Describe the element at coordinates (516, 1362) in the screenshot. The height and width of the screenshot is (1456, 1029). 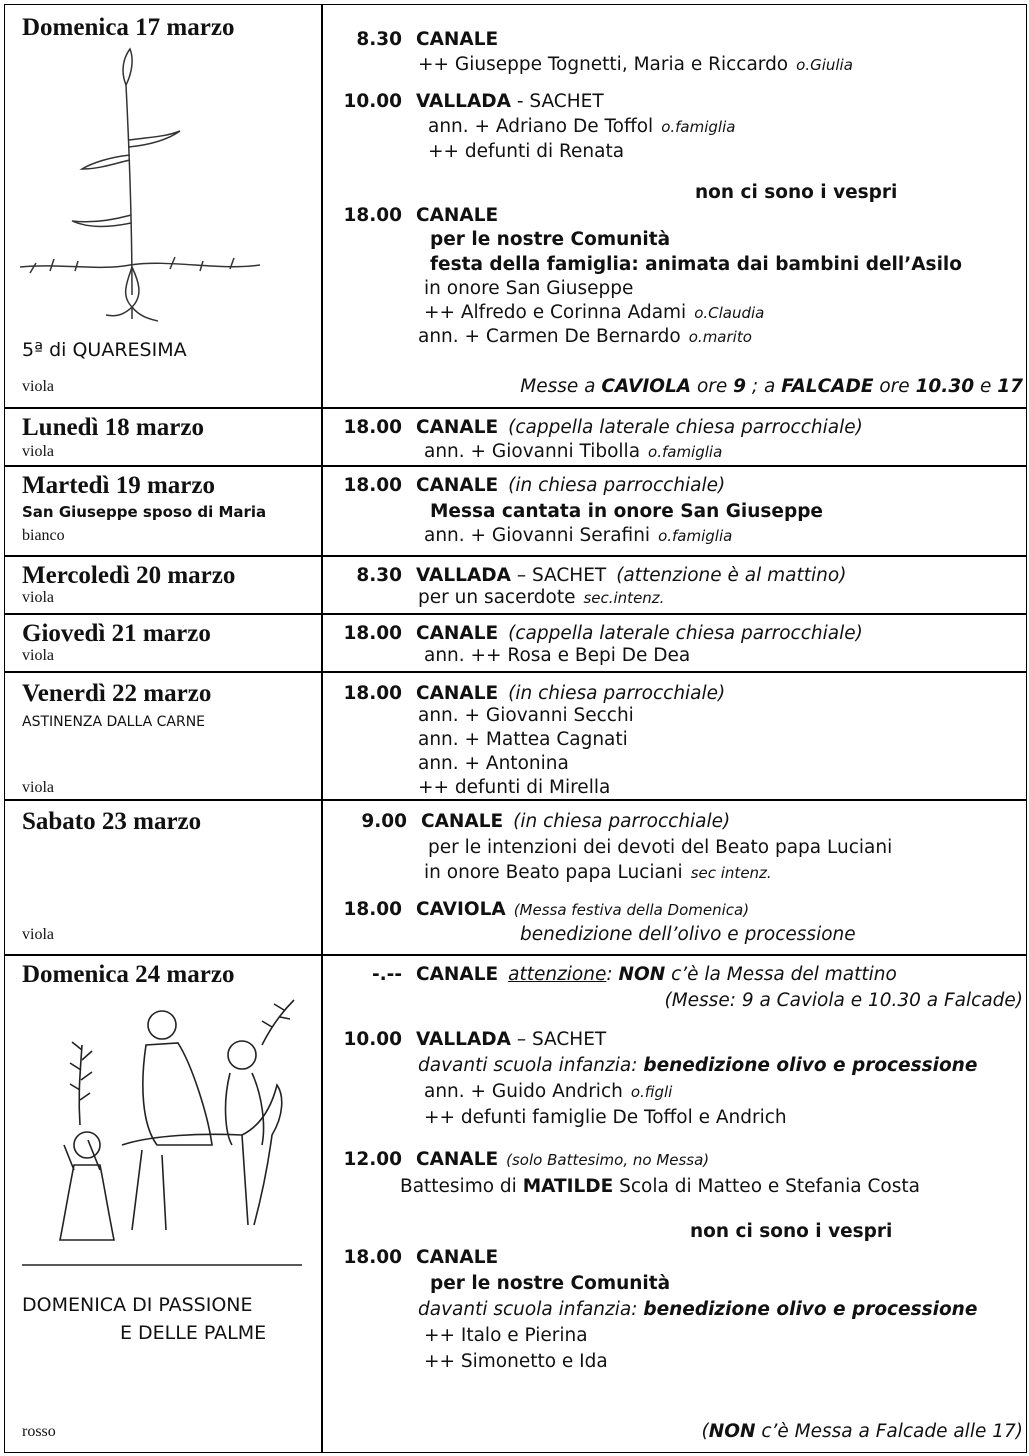
I see `schedule-line: ++ Simonetto e Ida` at that location.